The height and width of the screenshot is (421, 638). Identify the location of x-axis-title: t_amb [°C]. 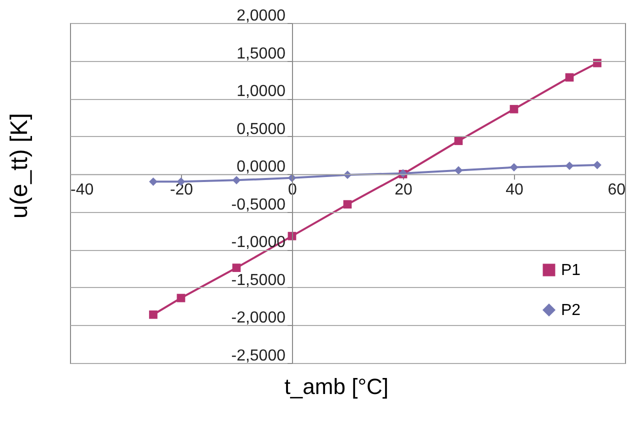
(336, 386).